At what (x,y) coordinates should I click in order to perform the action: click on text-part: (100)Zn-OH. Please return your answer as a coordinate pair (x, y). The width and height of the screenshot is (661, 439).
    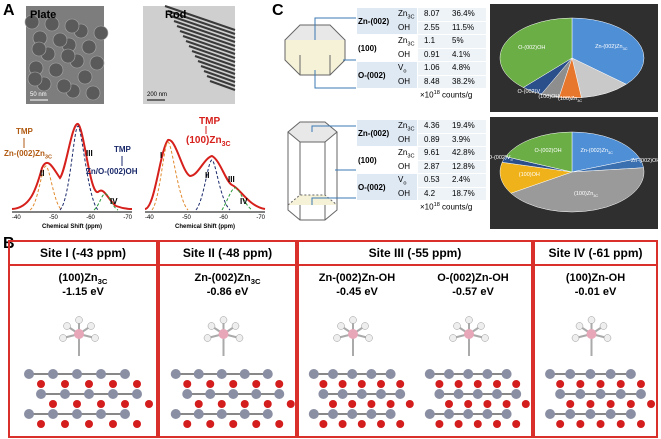
    Looking at the image, I should click on (595, 278).